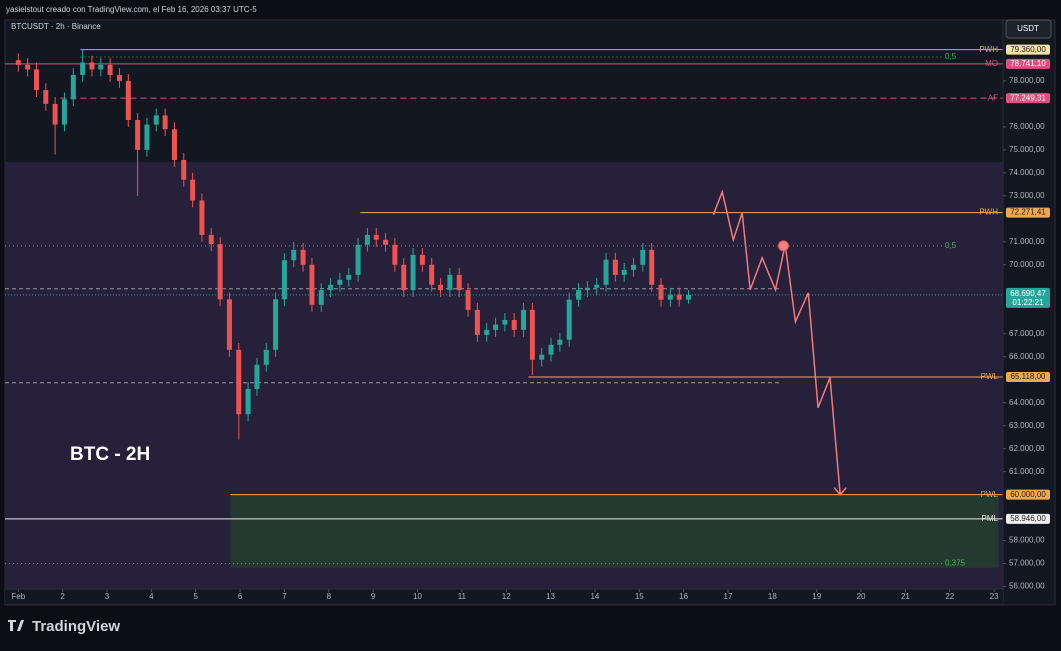  Describe the element at coordinates (107, 596) in the screenshot. I see `x-tick-label: 3` at that location.